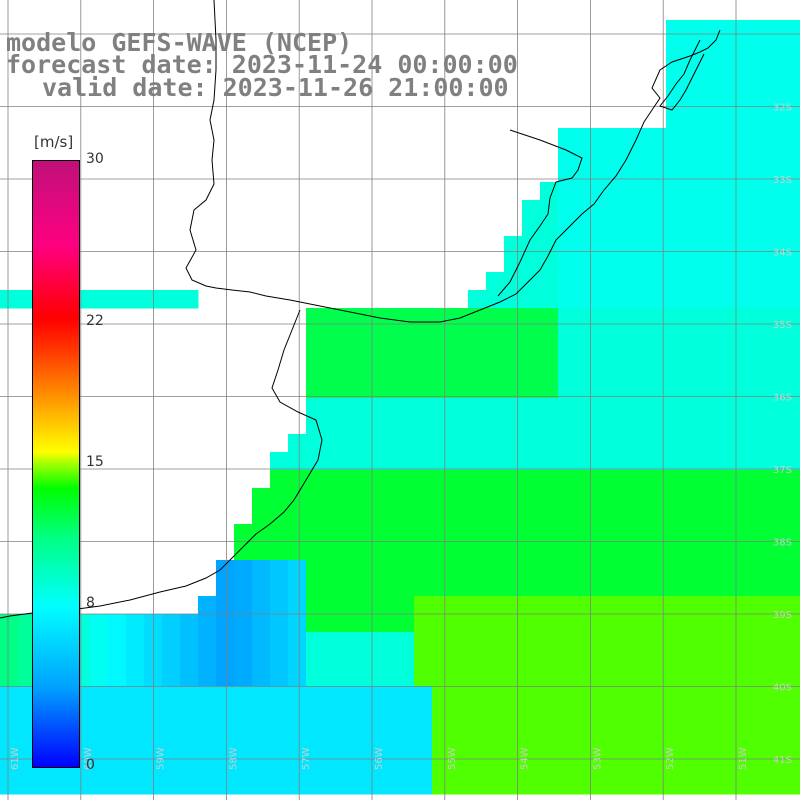 The height and width of the screenshot is (800, 800). I want to click on colorbar-tick-label: 0, so click(90, 765).